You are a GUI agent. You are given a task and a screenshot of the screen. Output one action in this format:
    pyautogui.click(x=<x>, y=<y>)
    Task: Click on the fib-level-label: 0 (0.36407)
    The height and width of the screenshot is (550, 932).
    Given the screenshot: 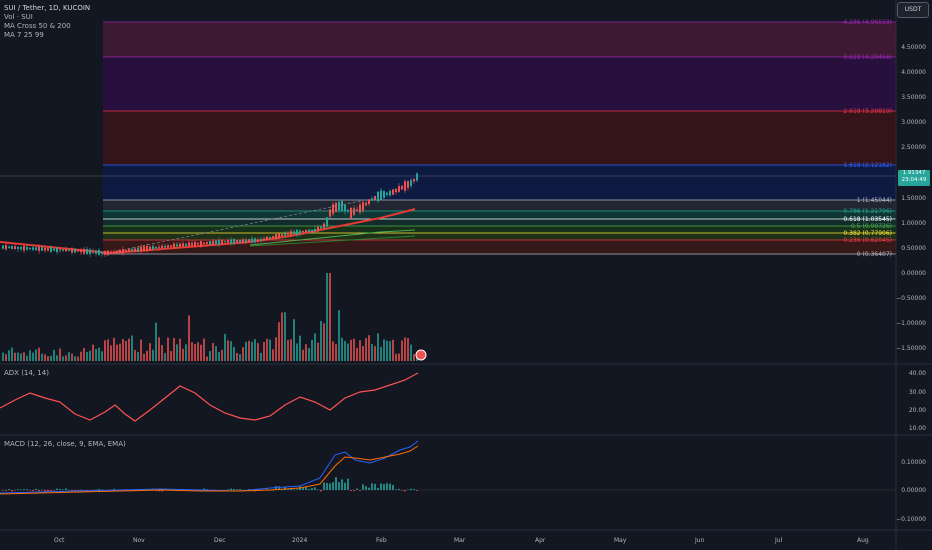 What is the action you would take?
    pyautogui.click(x=874, y=254)
    